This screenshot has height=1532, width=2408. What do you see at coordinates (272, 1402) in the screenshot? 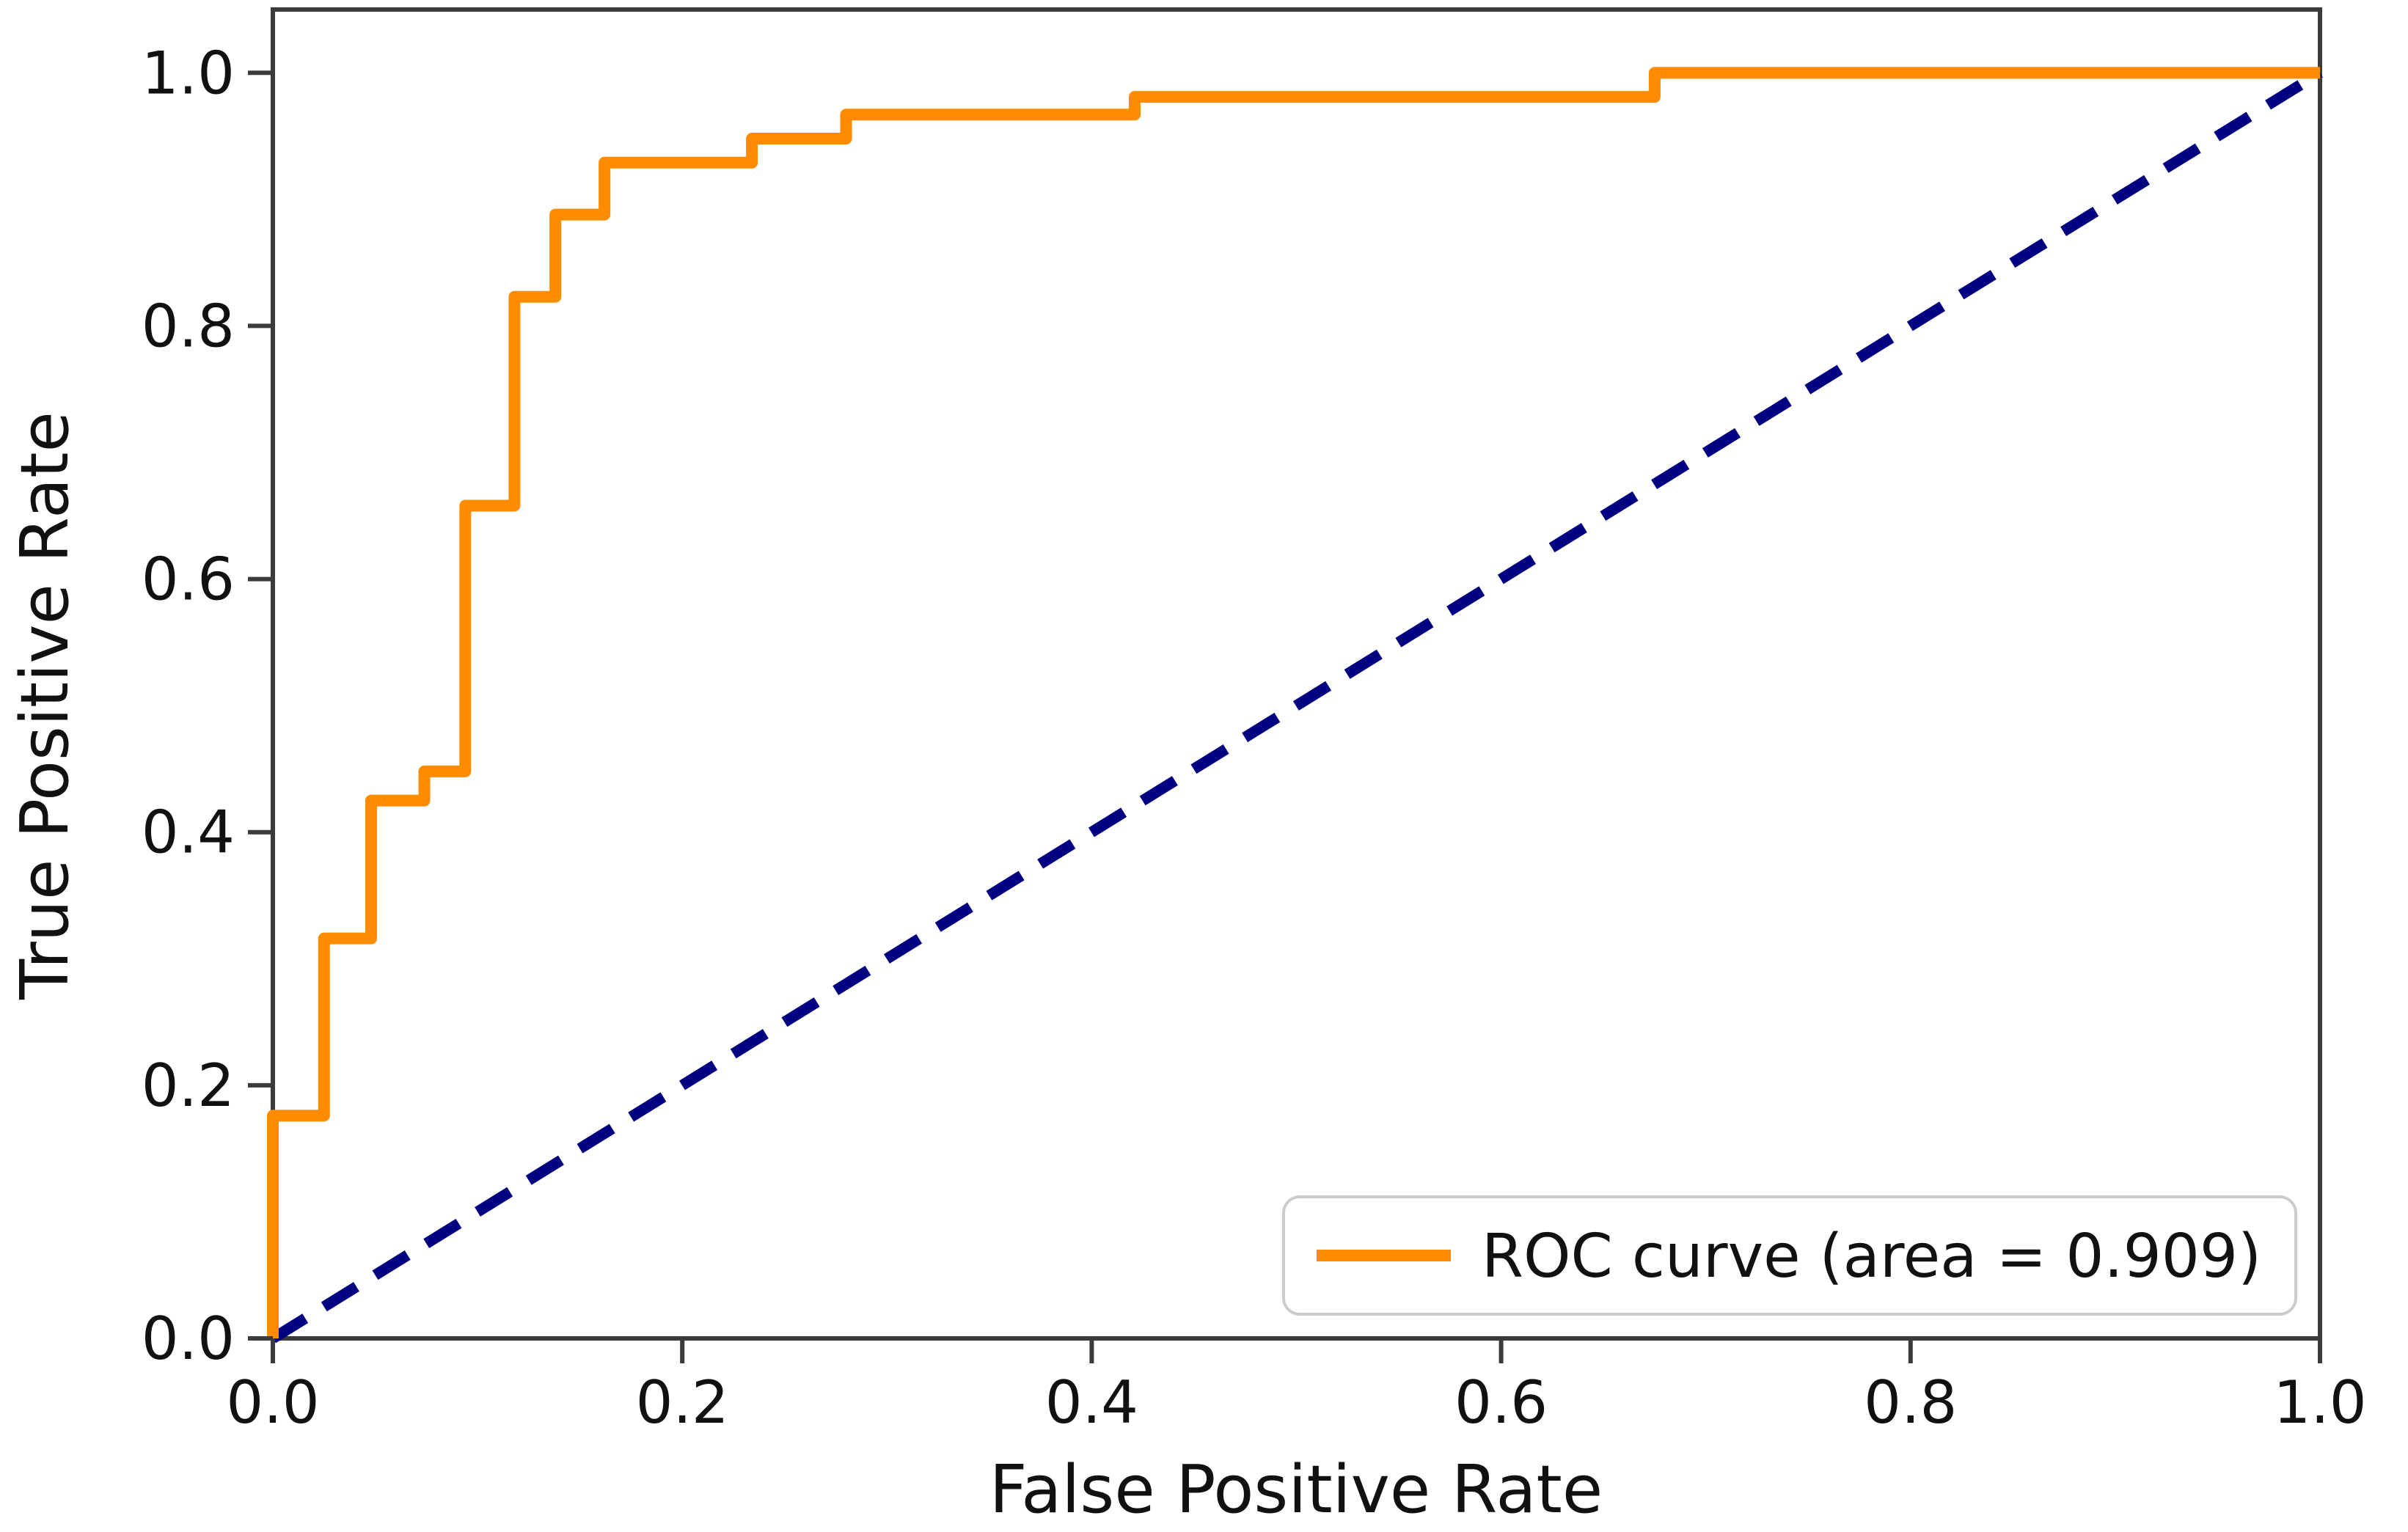
I see `x-tick-label: 0.0` at bounding box center [272, 1402].